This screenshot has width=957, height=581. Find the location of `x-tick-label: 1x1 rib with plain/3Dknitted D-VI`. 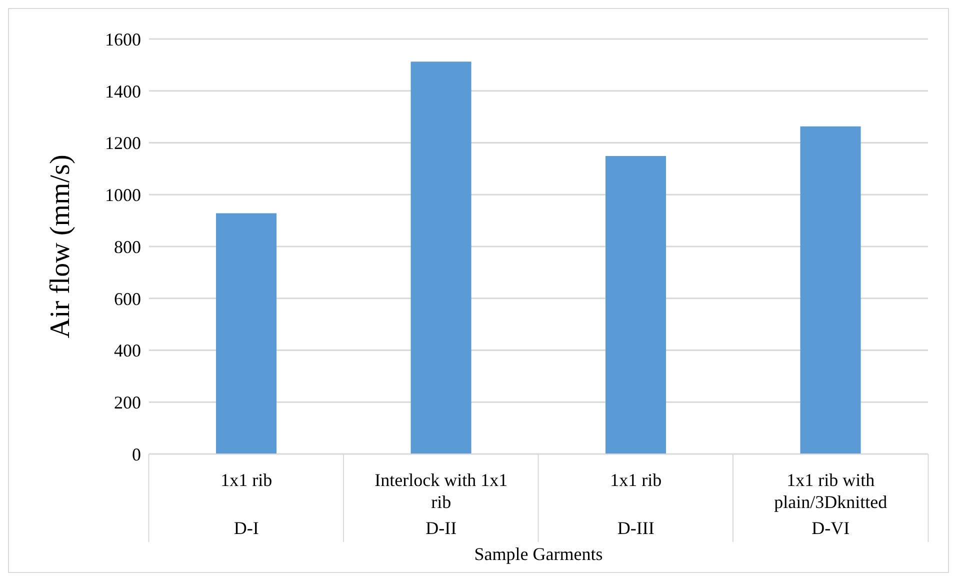

x-tick-label: 1x1 rib with plain/3Dknitted D-VI is located at coordinates (831, 504).